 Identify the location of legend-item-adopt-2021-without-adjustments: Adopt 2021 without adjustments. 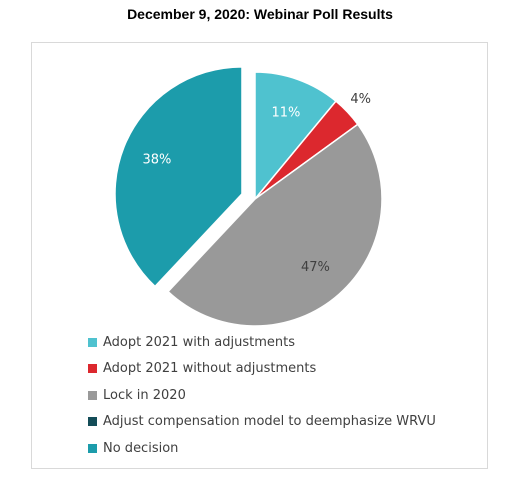
(262, 369).